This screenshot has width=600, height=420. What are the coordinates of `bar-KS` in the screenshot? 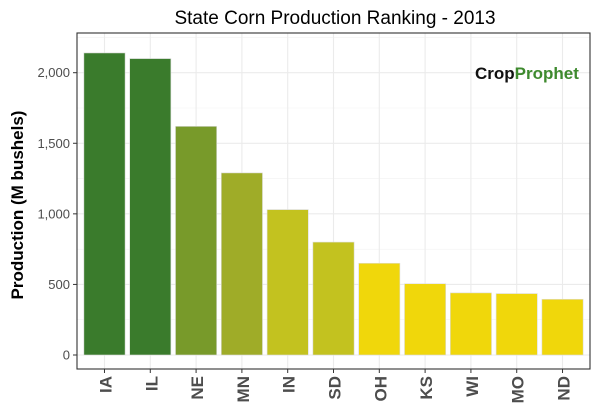 It's located at (425, 319).